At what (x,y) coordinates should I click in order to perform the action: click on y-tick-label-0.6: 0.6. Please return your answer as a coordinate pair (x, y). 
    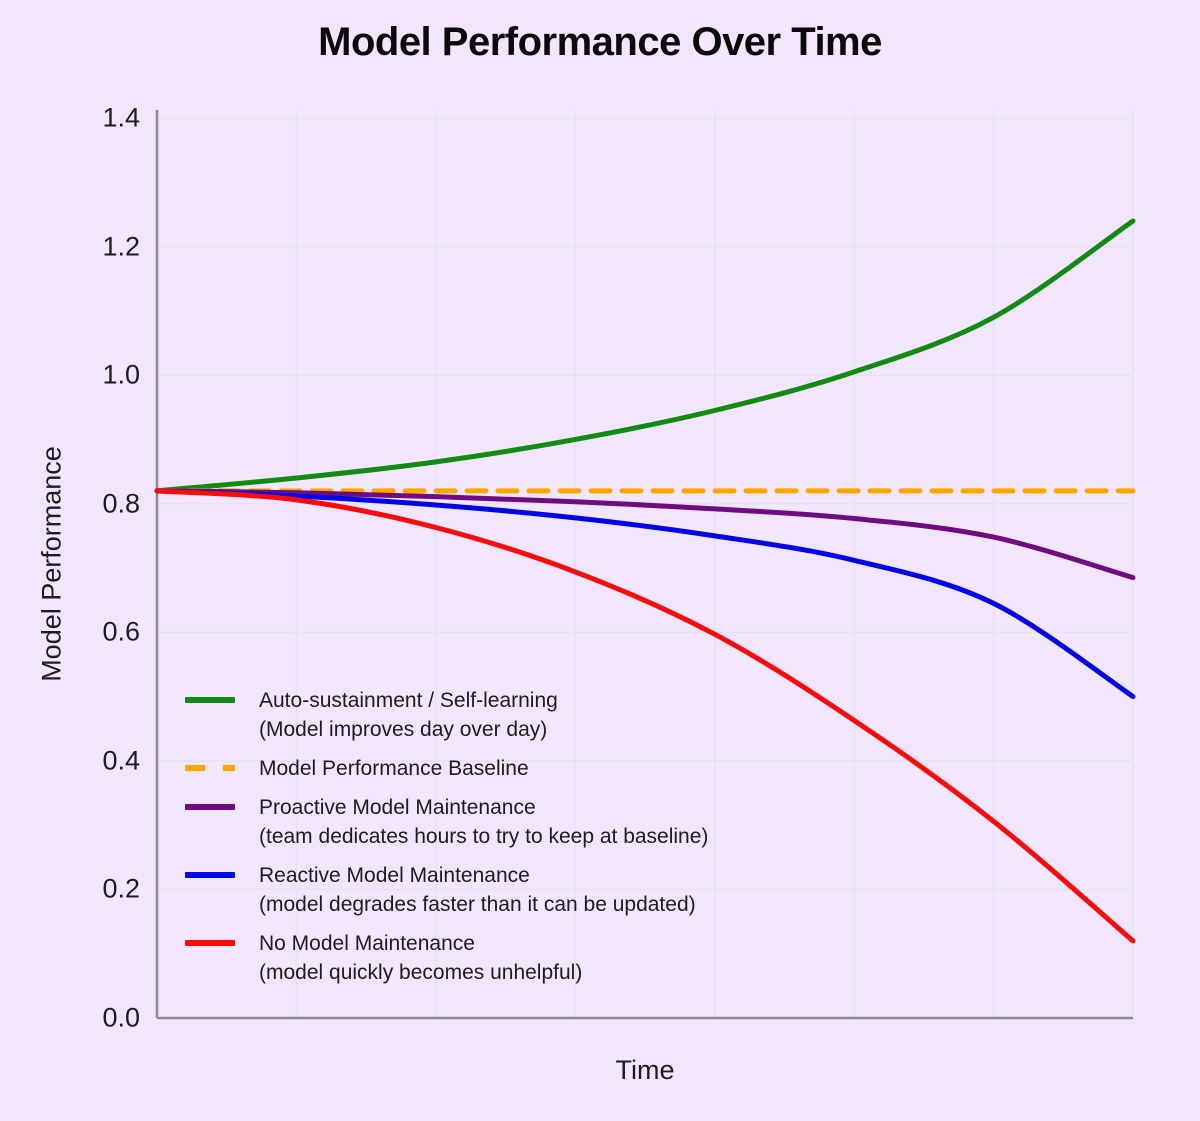
    Looking at the image, I should click on (121, 631).